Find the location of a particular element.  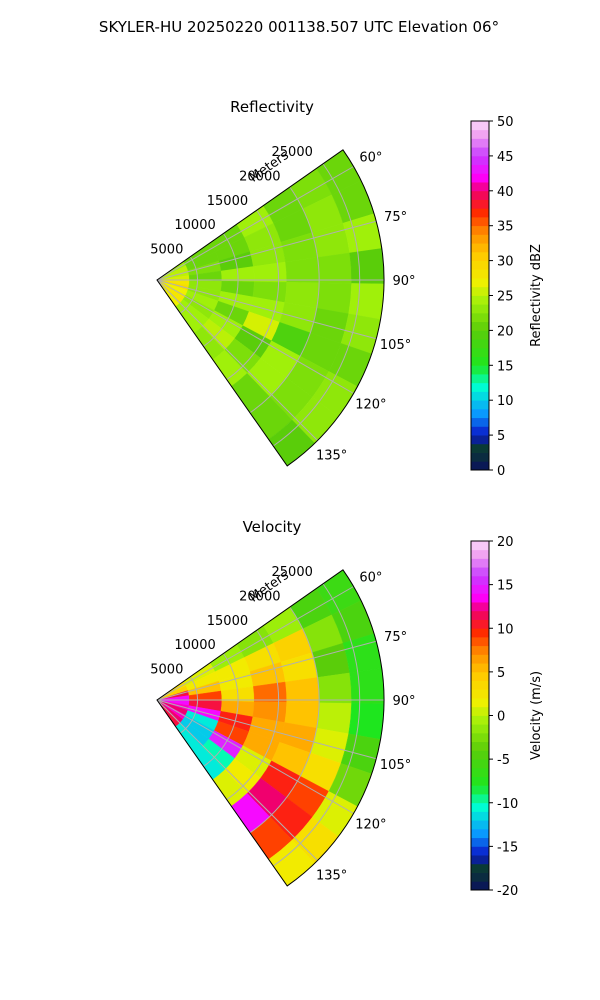

colorbar-tick-label: 35 is located at coordinates (505, 227).